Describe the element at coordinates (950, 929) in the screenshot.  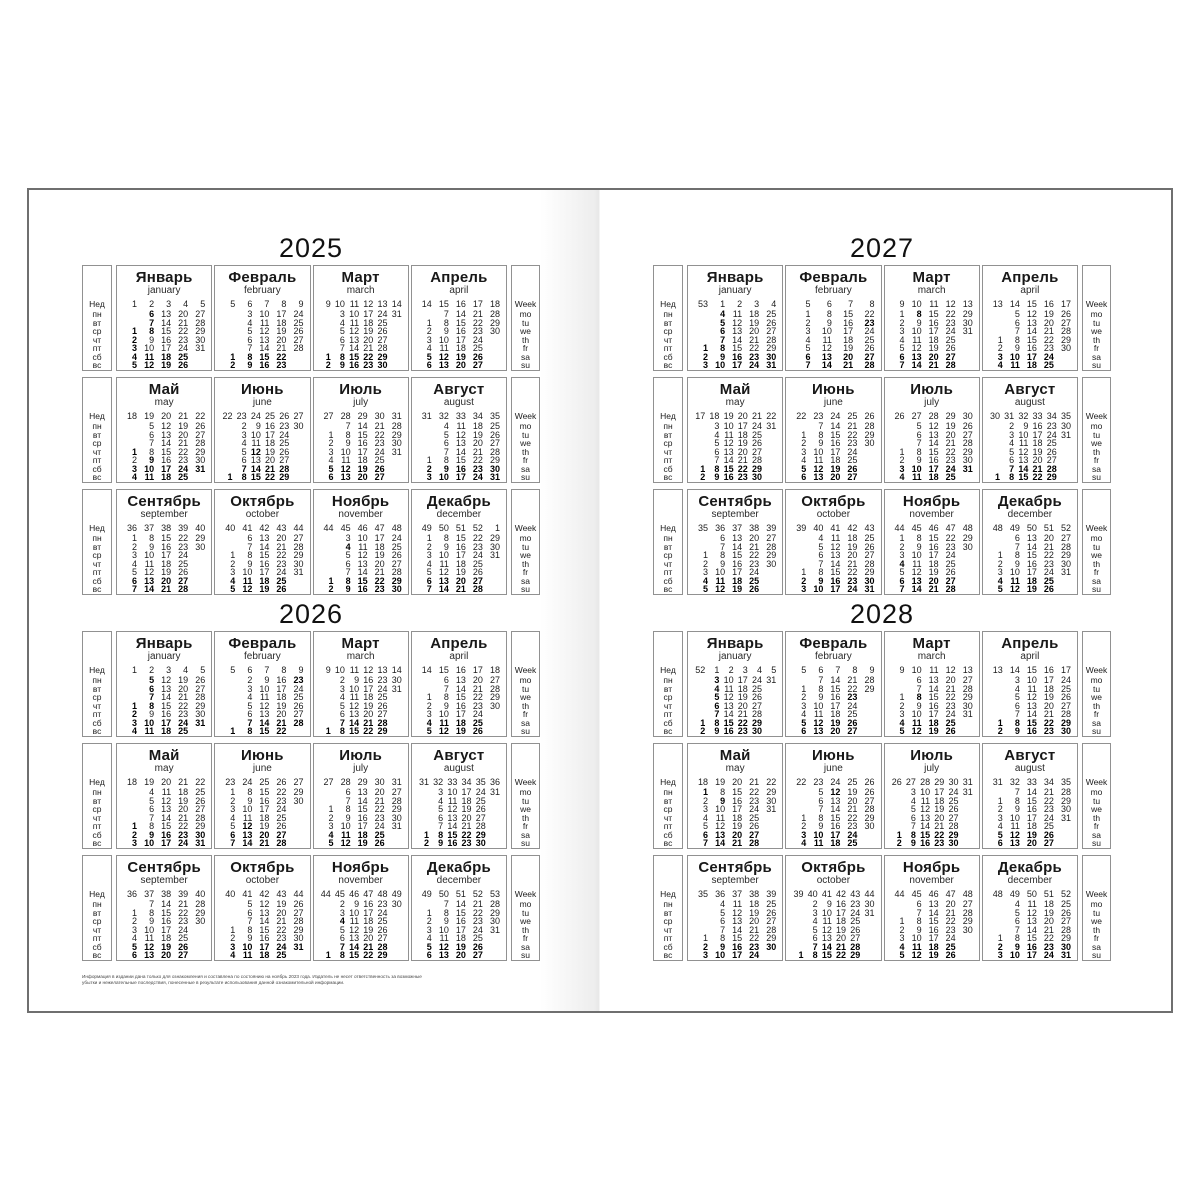
I see `day-cell: 23` at that location.